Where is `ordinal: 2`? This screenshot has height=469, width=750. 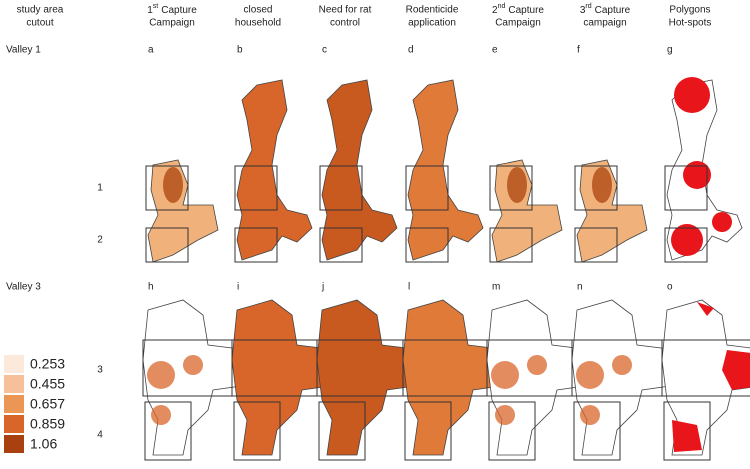
ordinal: 2 is located at coordinates (495, 10).